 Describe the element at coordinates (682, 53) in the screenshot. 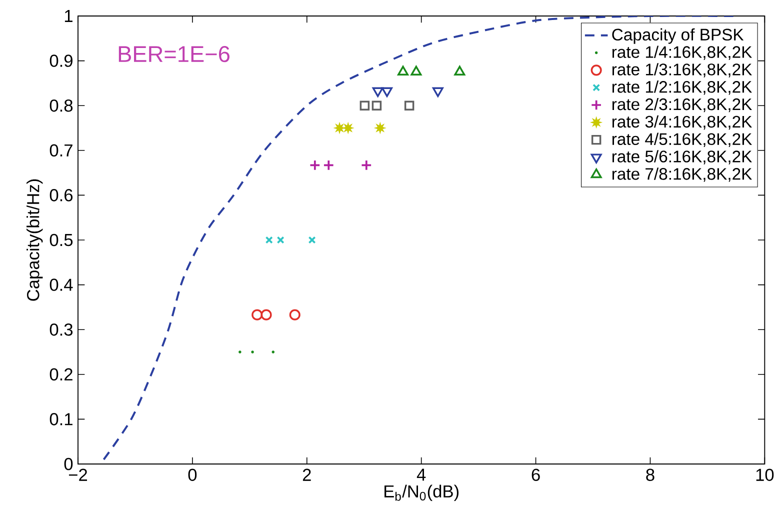

I see `legend-label: rate 1/4:16K,8K,2K` at that location.